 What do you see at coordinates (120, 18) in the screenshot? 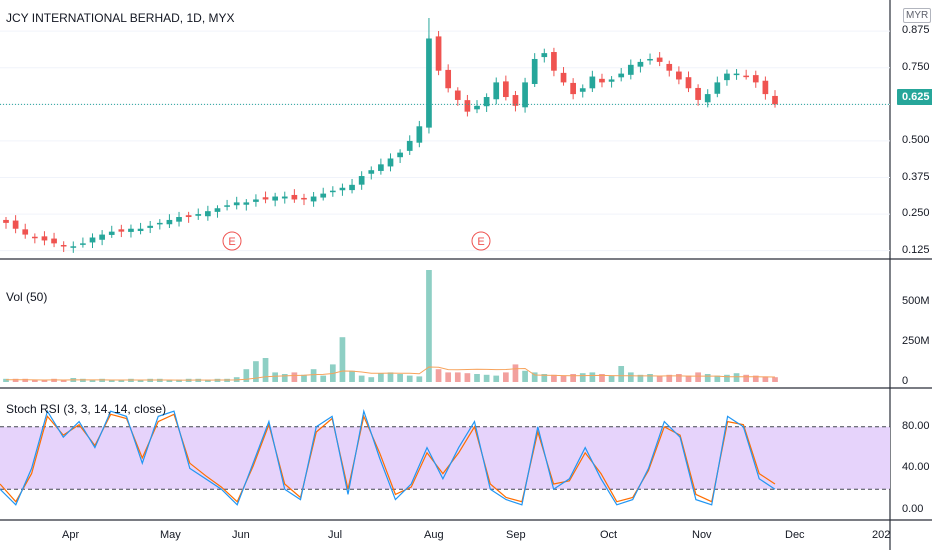
I see `symbol-title: JCY INTERNATIONAL BERHAD, 1D, MYX` at bounding box center [120, 18].